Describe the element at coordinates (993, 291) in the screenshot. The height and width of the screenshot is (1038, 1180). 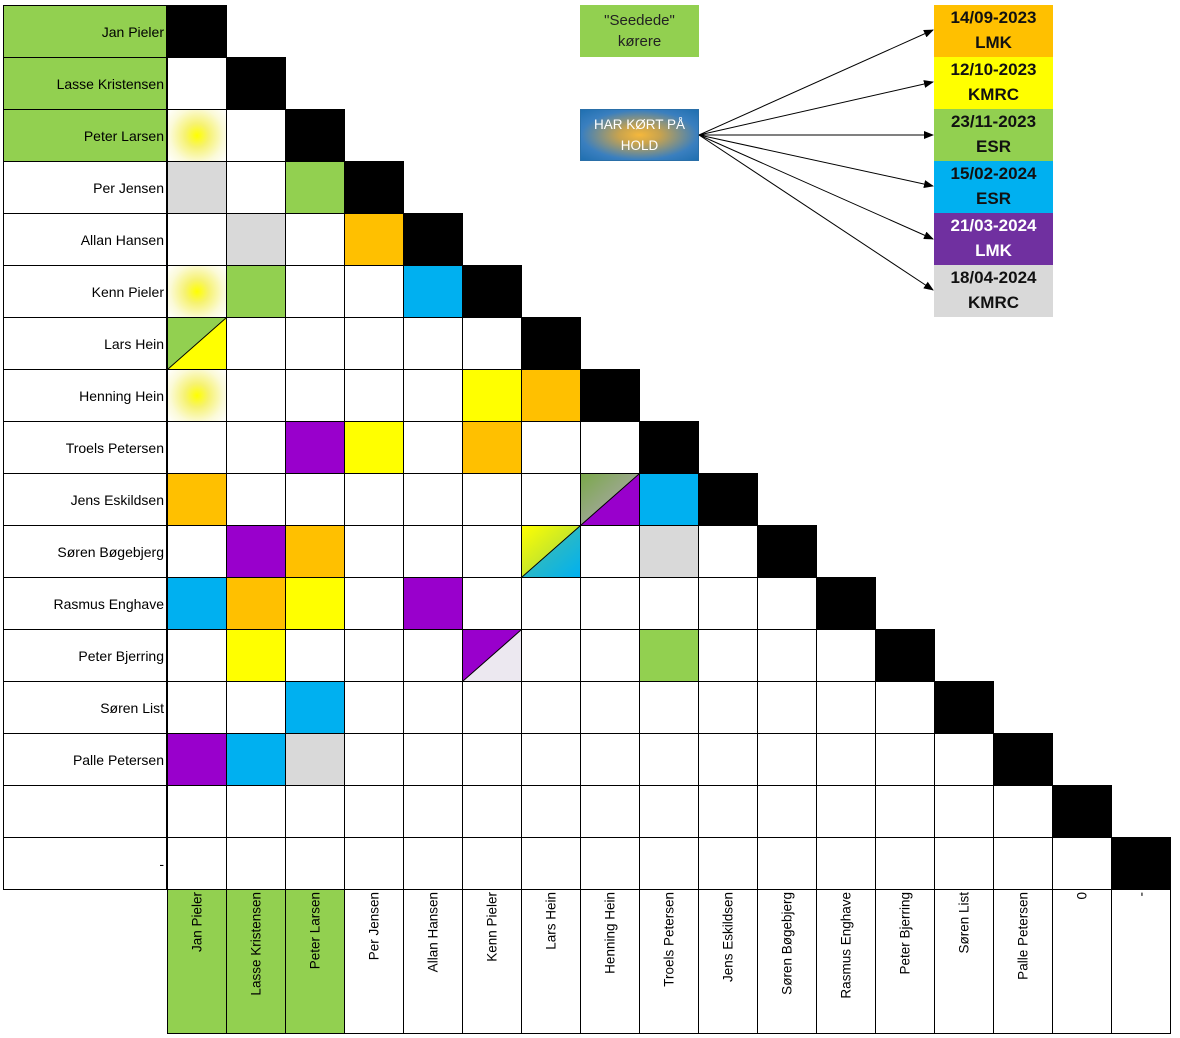
I see `event-box: 18/04-2024 KMRC` at that location.